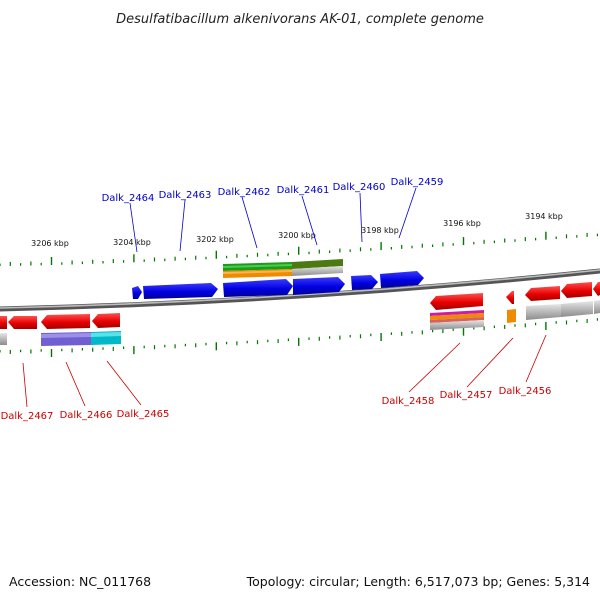 The height and width of the screenshot is (600, 600). Describe the element at coordinates (417, 182) in the screenshot. I see `gene-label-2459: Dalk_2459` at that location.